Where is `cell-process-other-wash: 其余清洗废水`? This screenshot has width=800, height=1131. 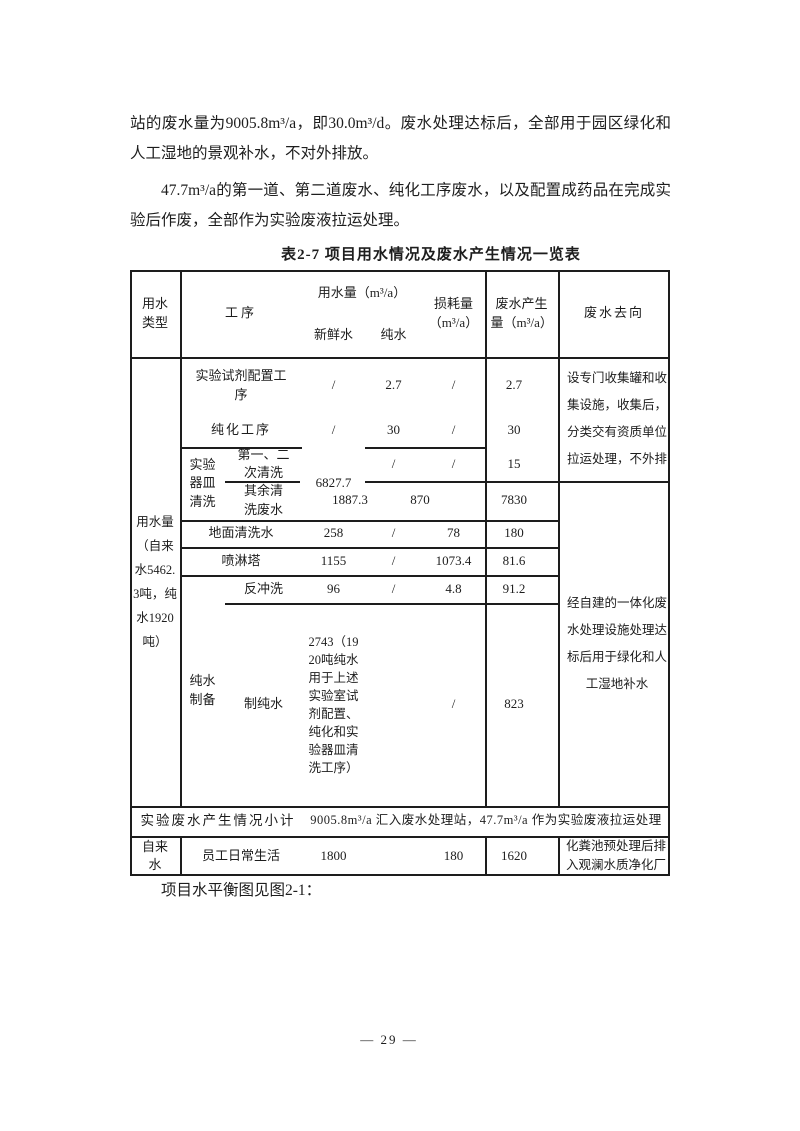 cell-process-other-wash: 其余清洗废水 is located at coordinates (263, 500).